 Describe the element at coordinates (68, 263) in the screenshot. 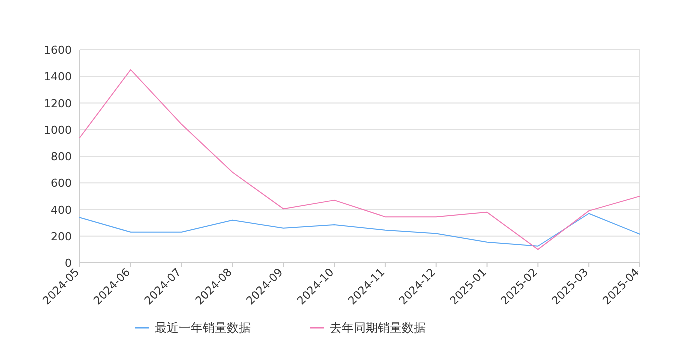

I see `y-tick-label: 0` at that location.